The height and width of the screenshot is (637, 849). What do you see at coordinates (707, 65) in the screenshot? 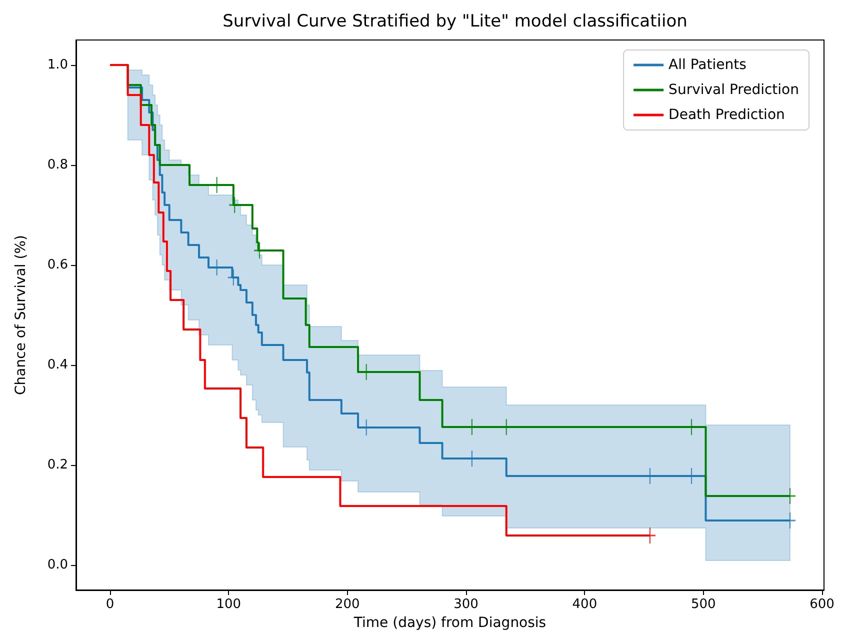
I see `legend-label: All Patients` at bounding box center [707, 65].